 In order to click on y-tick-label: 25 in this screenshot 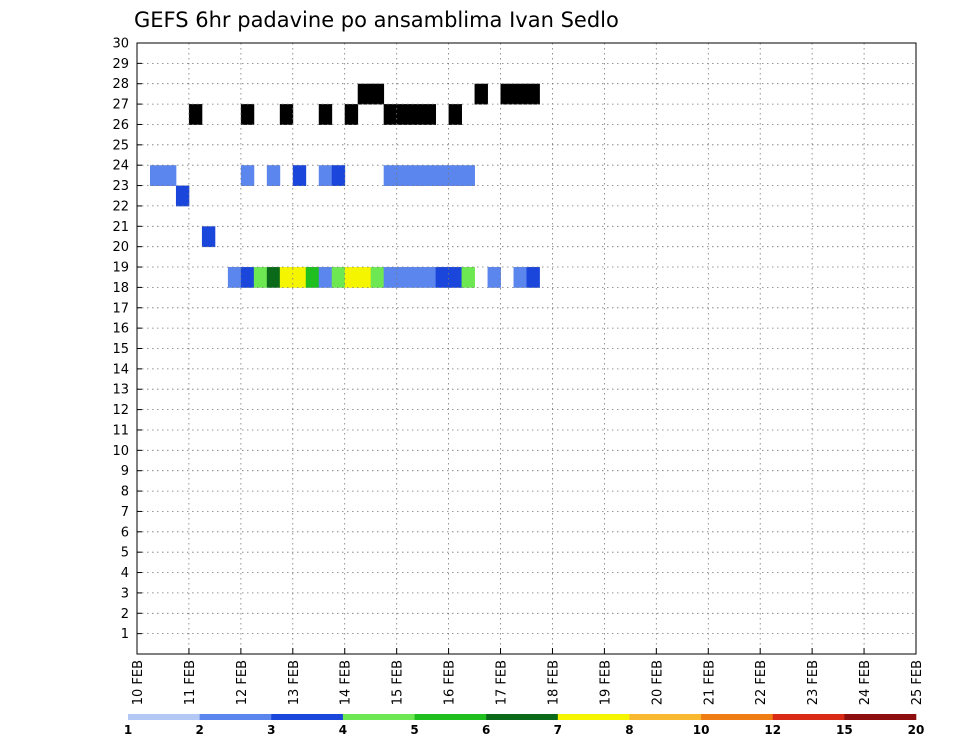, I will do `click(120, 145)`.